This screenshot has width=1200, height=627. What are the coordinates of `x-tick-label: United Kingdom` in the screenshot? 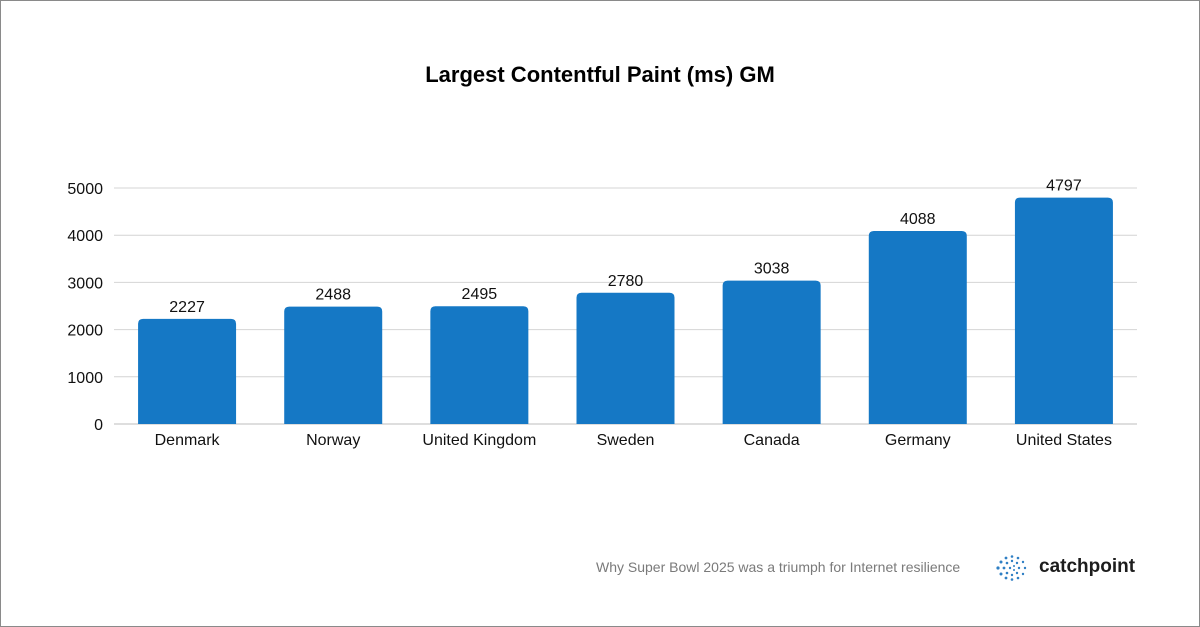 It's located at (479, 440).